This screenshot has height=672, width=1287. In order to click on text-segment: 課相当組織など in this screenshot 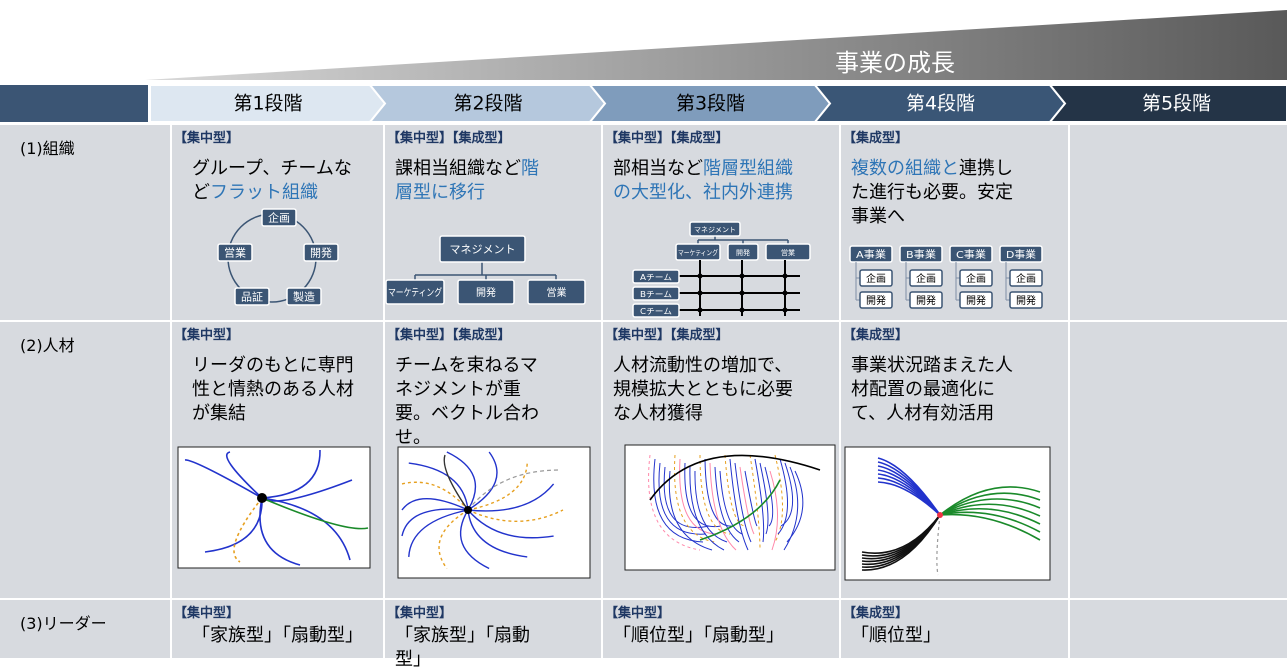, I will do `click(458, 168)`.